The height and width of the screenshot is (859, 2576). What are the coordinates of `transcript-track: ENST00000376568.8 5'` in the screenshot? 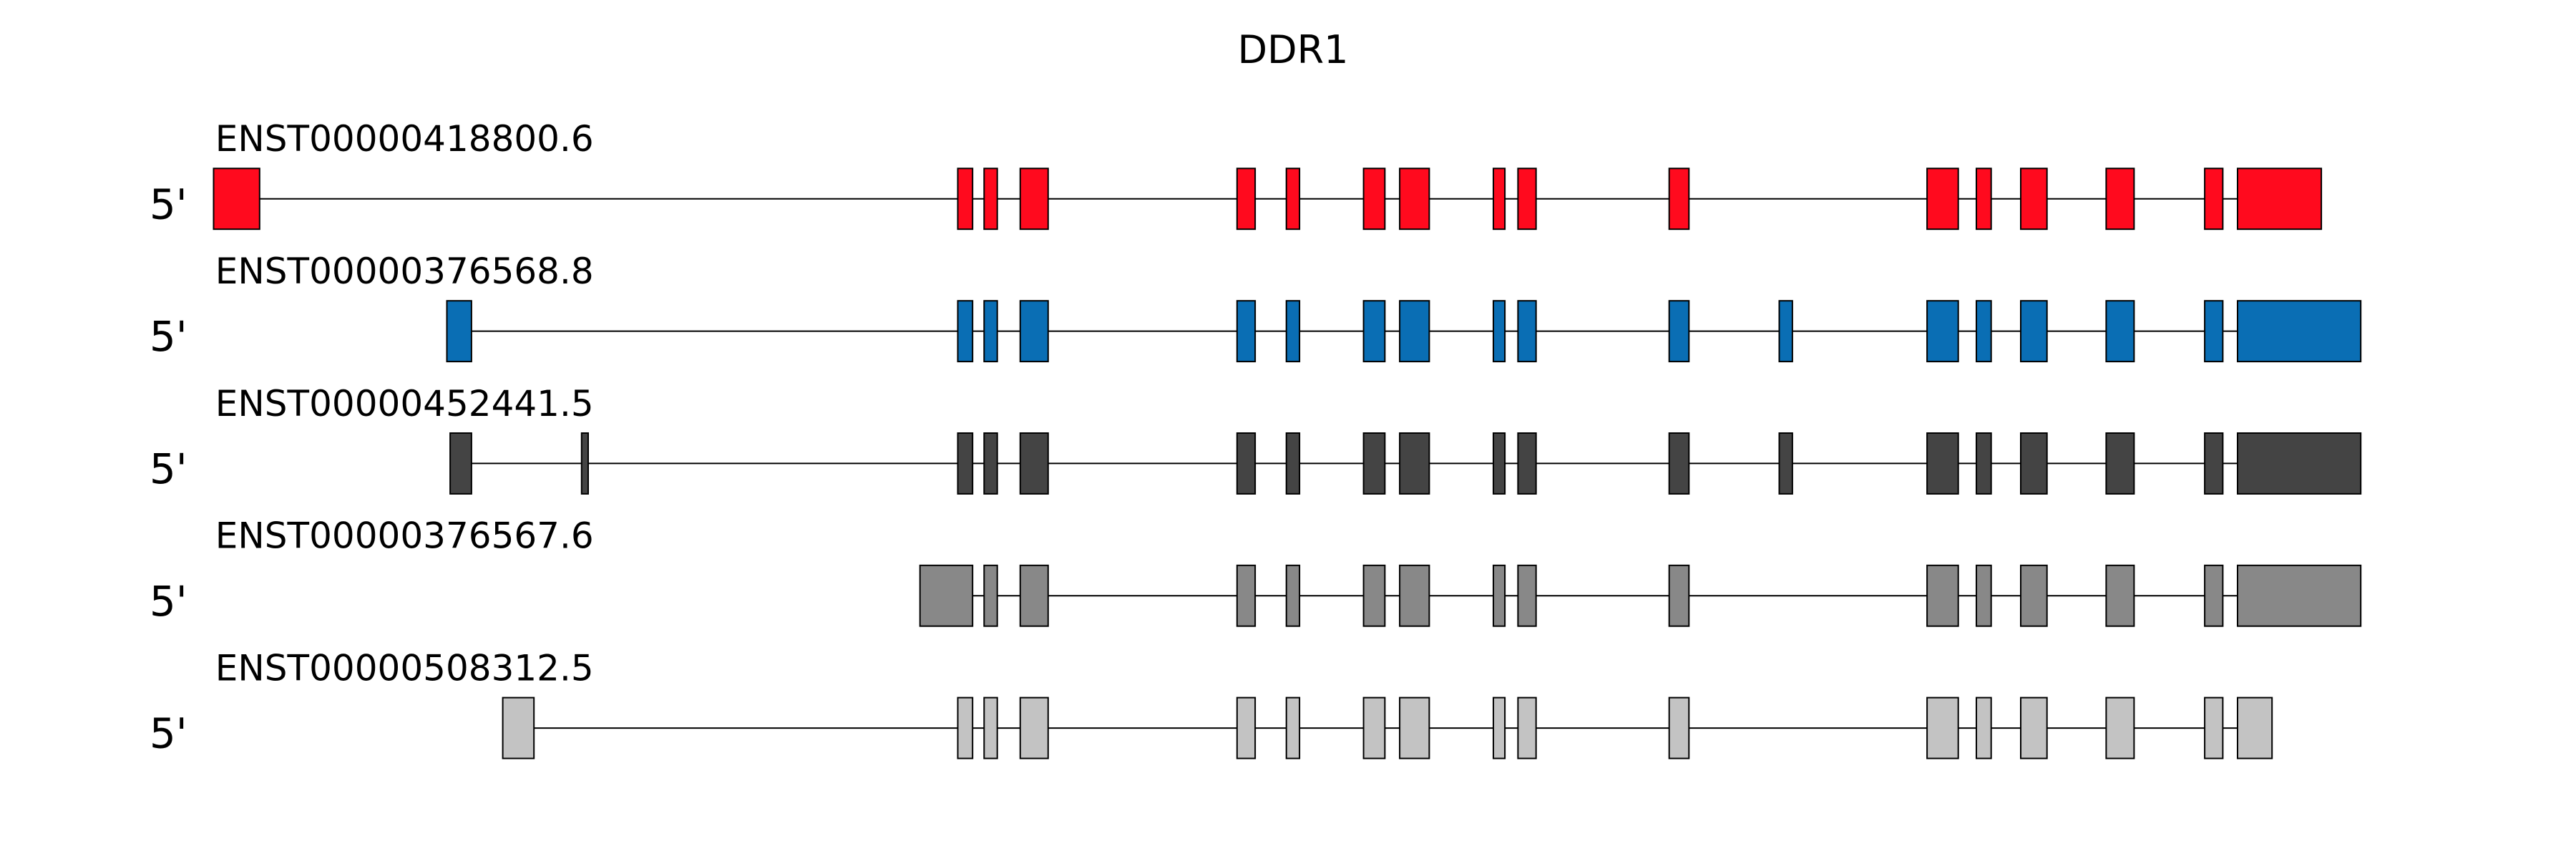 It's located at (1256, 307).